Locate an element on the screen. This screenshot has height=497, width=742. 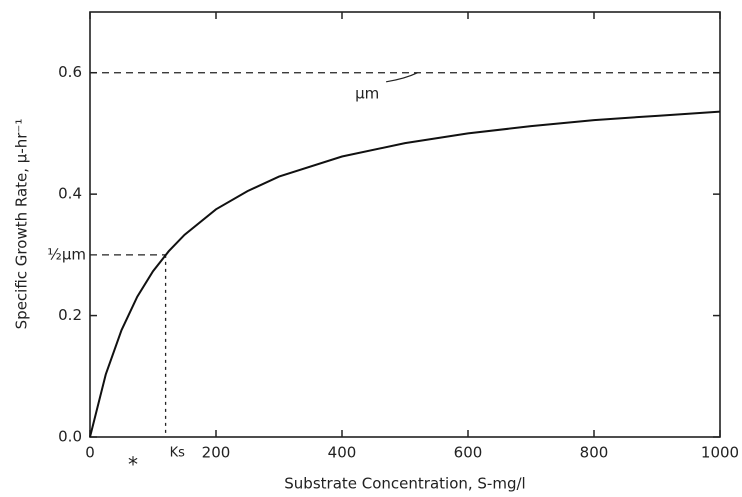
y-axis-label: Specific Growth Rate, μ-hr⁻¹ is located at coordinates (22, 224).